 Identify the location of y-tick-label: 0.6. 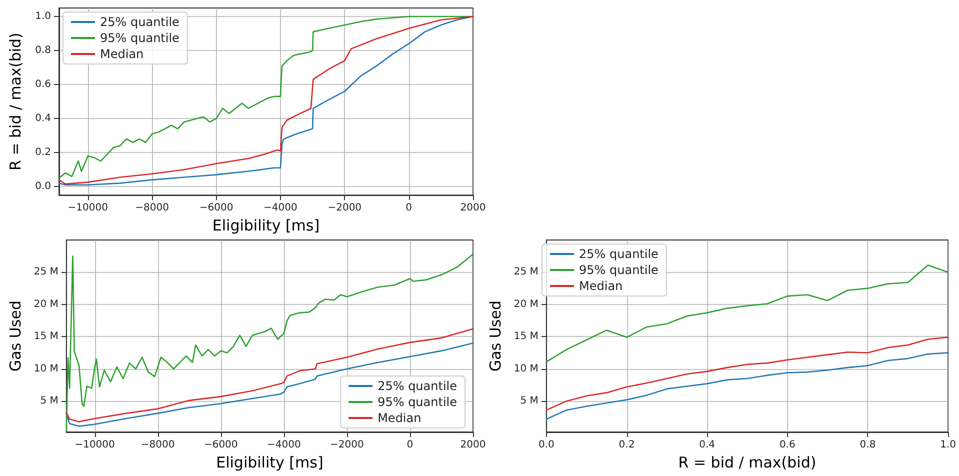
(43, 84).